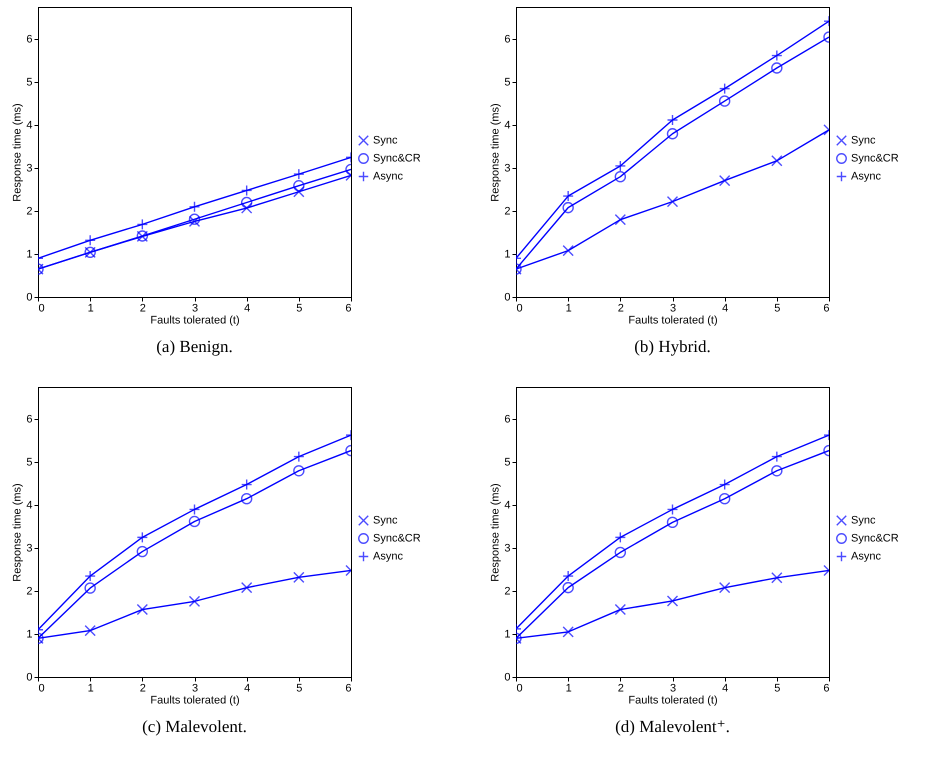  What do you see at coordinates (194, 726) in the screenshot?
I see `text: (c) Malevolent.` at bounding box center [194, 726].